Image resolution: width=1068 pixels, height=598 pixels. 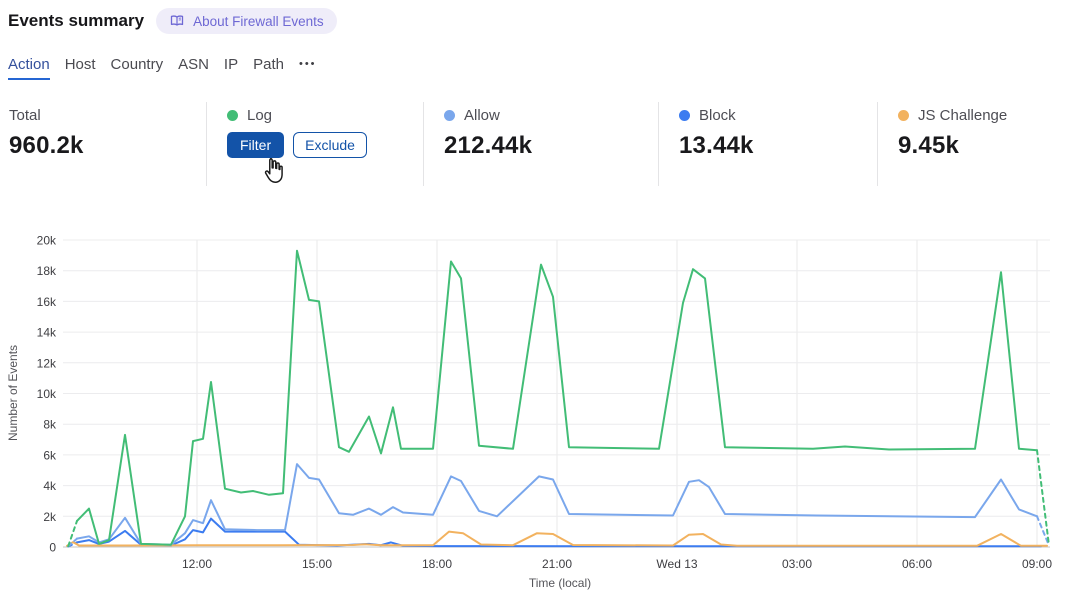 What do you see at coordinates (797, 564) in the screenshot?
I see `x-tick-label: 03:00` at bounding box center [797, 564].